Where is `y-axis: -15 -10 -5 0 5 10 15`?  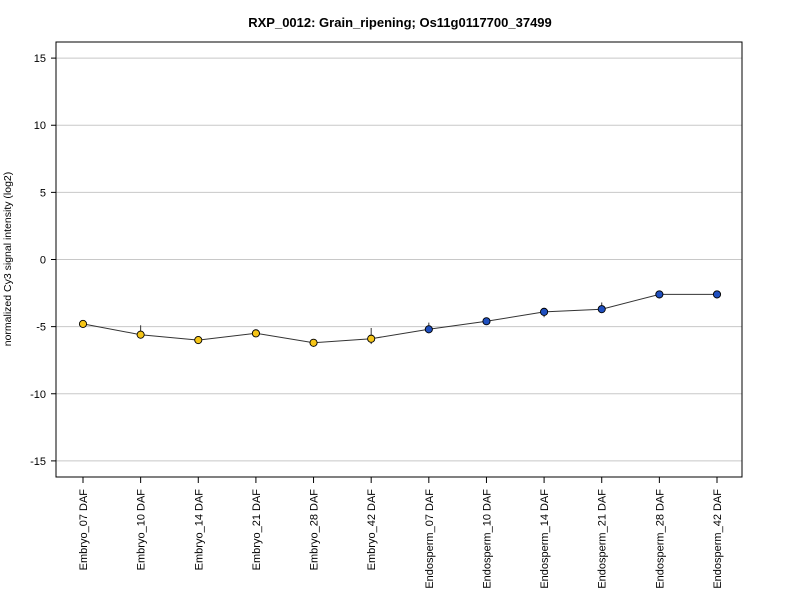 y-axis: -15 -10 -5 0 5 10 15 is located at coordinates (43, 260).